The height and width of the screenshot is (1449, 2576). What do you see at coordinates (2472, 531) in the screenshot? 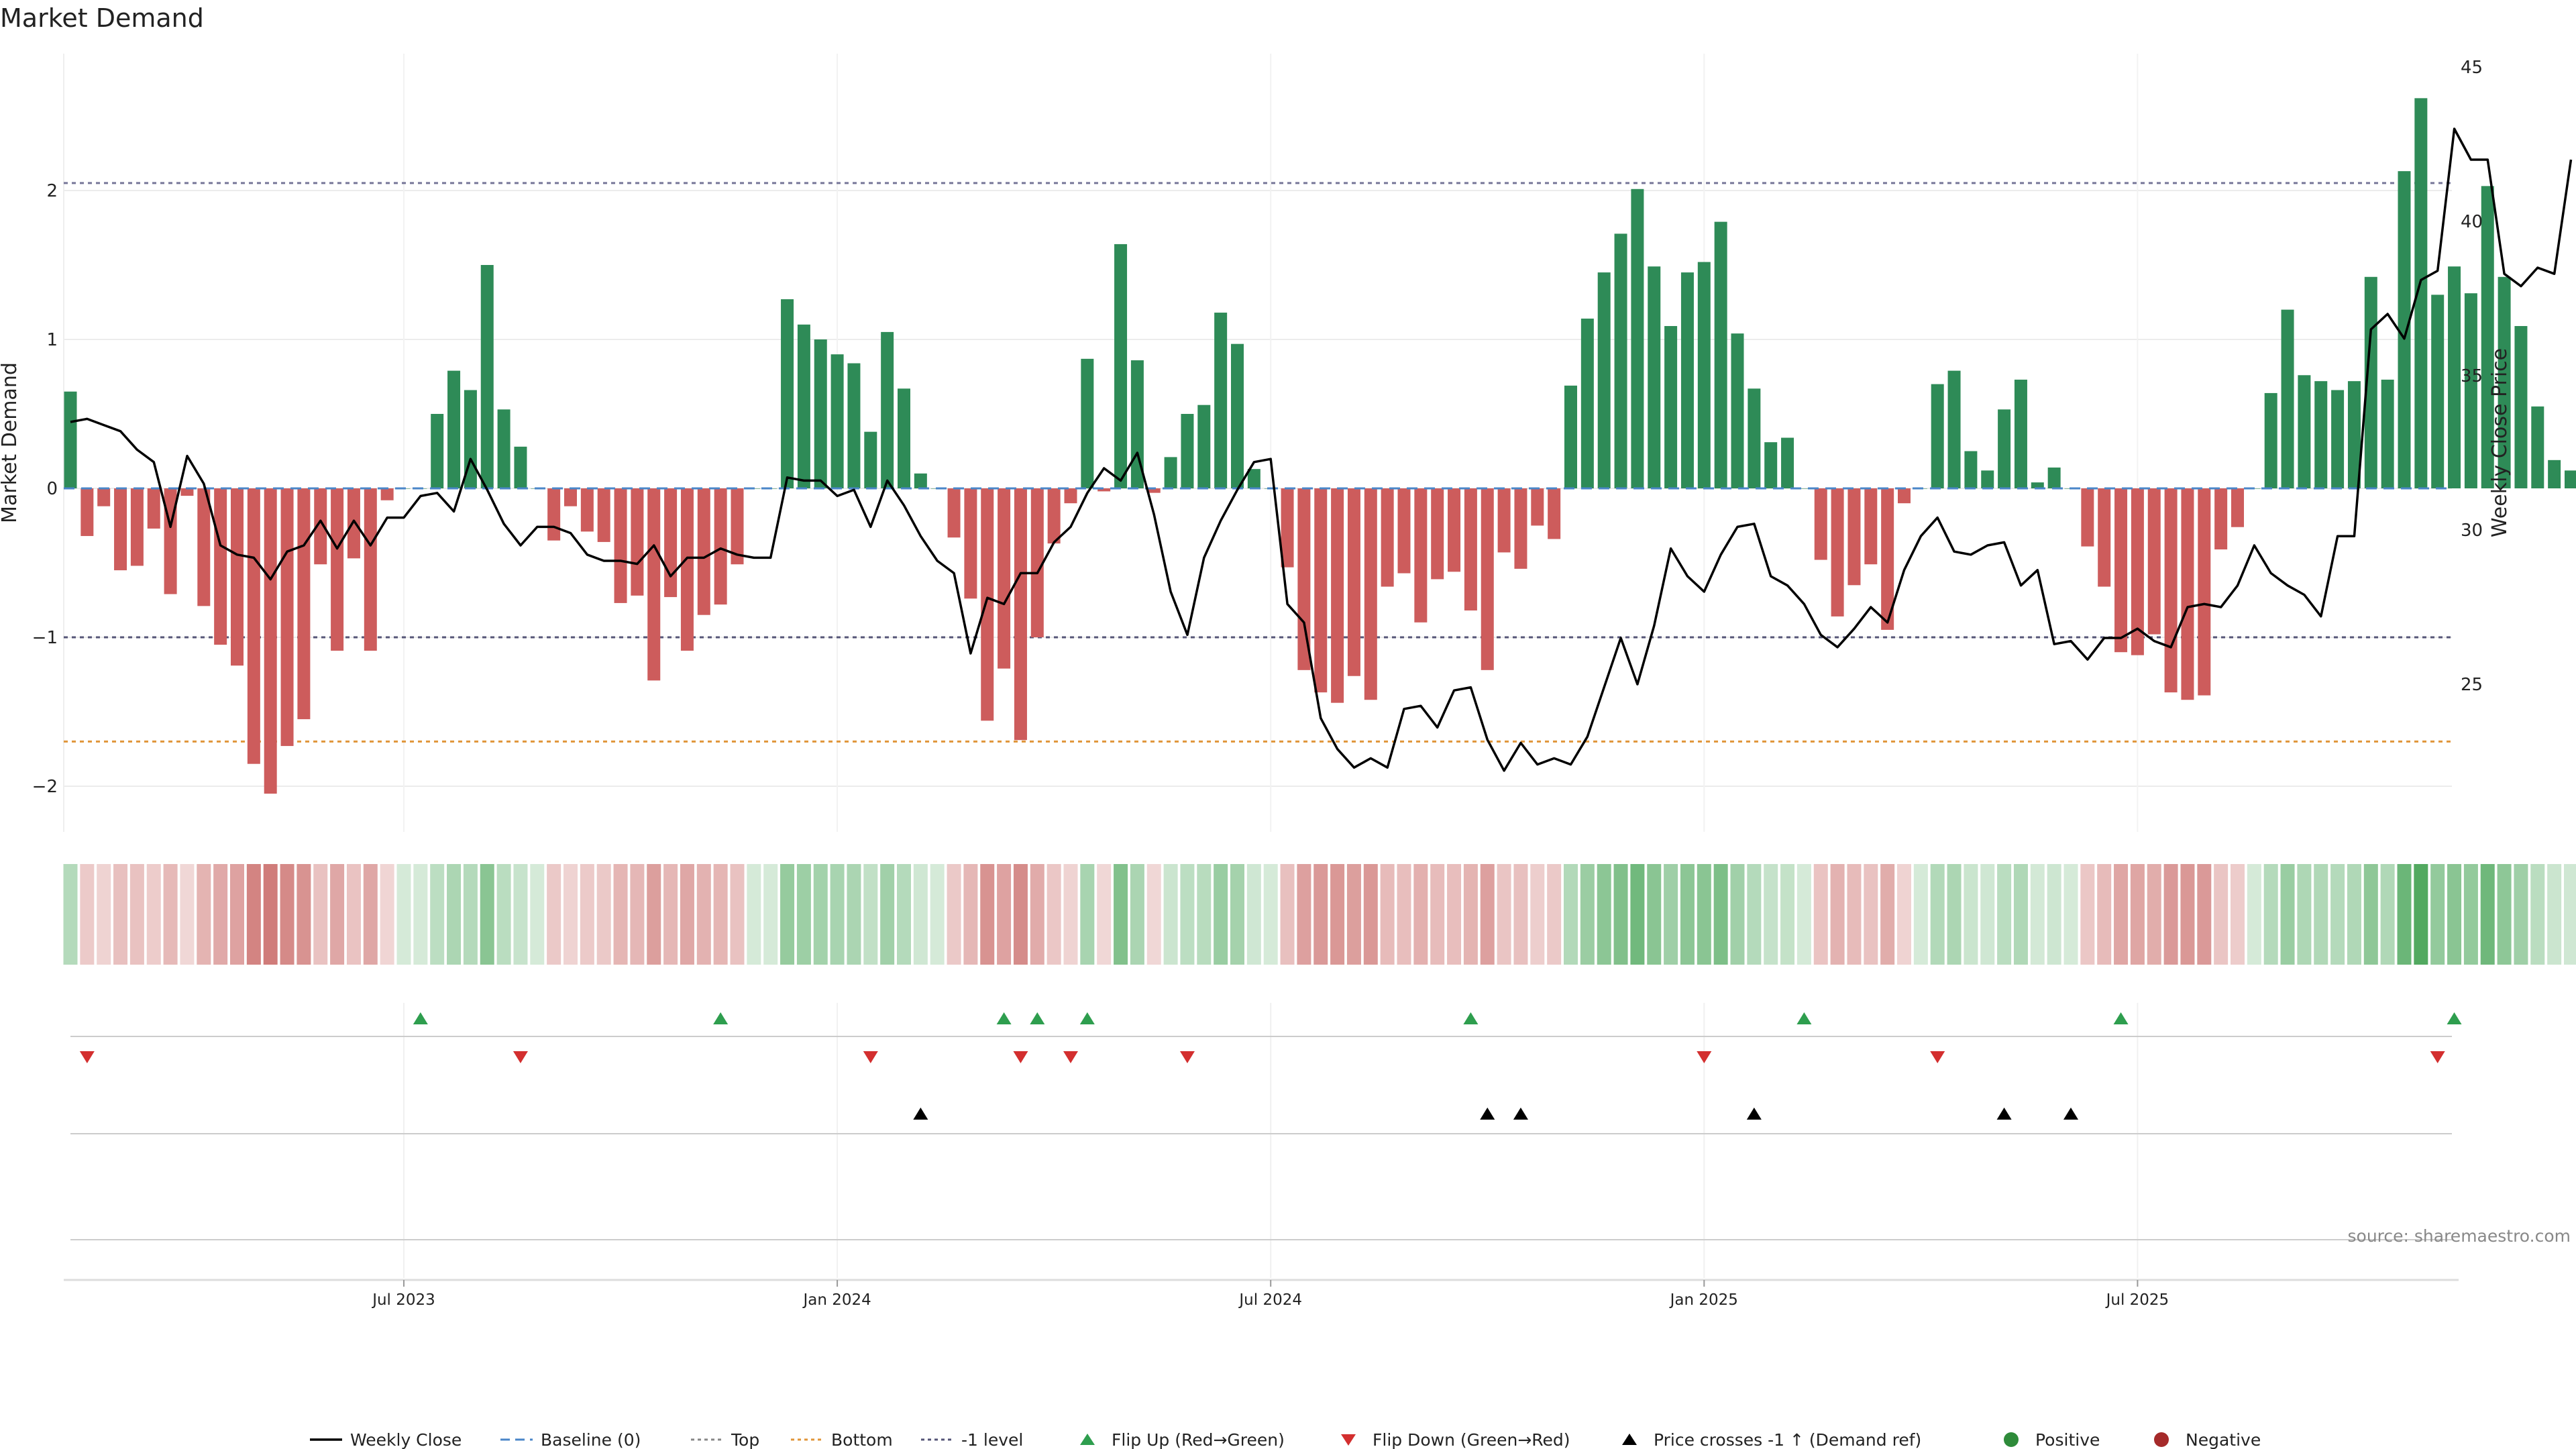
I see `y-tick-label-right: 30` at bounding box center [2472, 531].